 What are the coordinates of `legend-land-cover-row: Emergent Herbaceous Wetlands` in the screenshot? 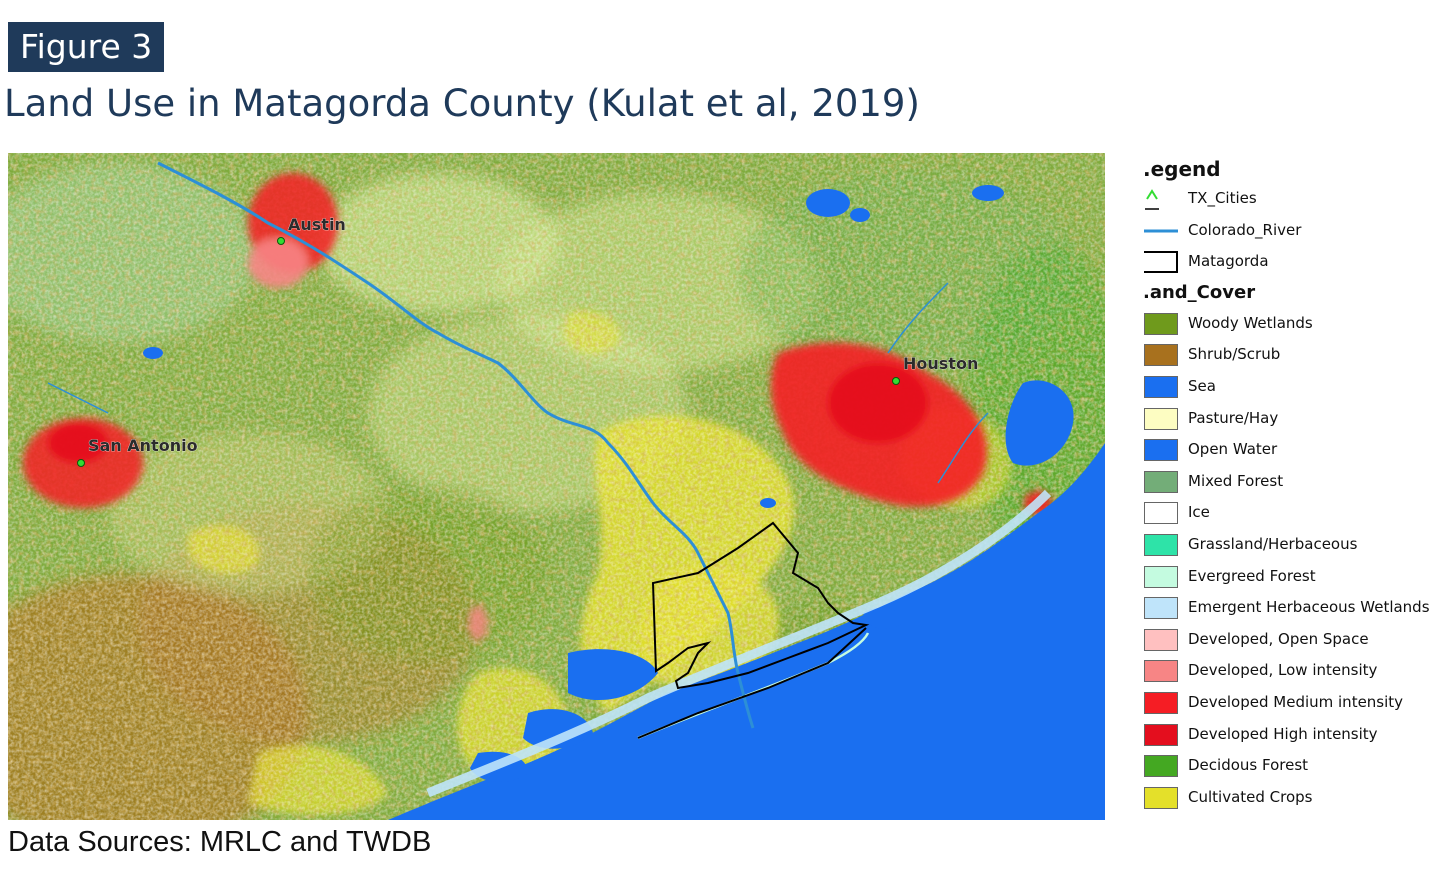 It's located at (1288, 608).